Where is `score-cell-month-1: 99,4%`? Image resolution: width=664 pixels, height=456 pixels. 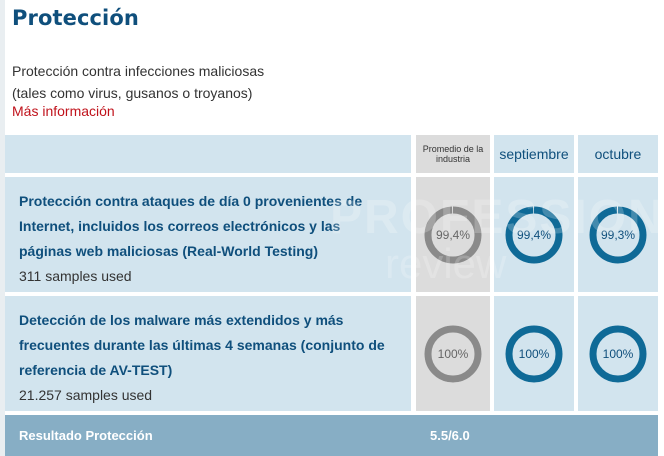 score-cell-month-1: 99,4% is located at coordinates (534, 234).